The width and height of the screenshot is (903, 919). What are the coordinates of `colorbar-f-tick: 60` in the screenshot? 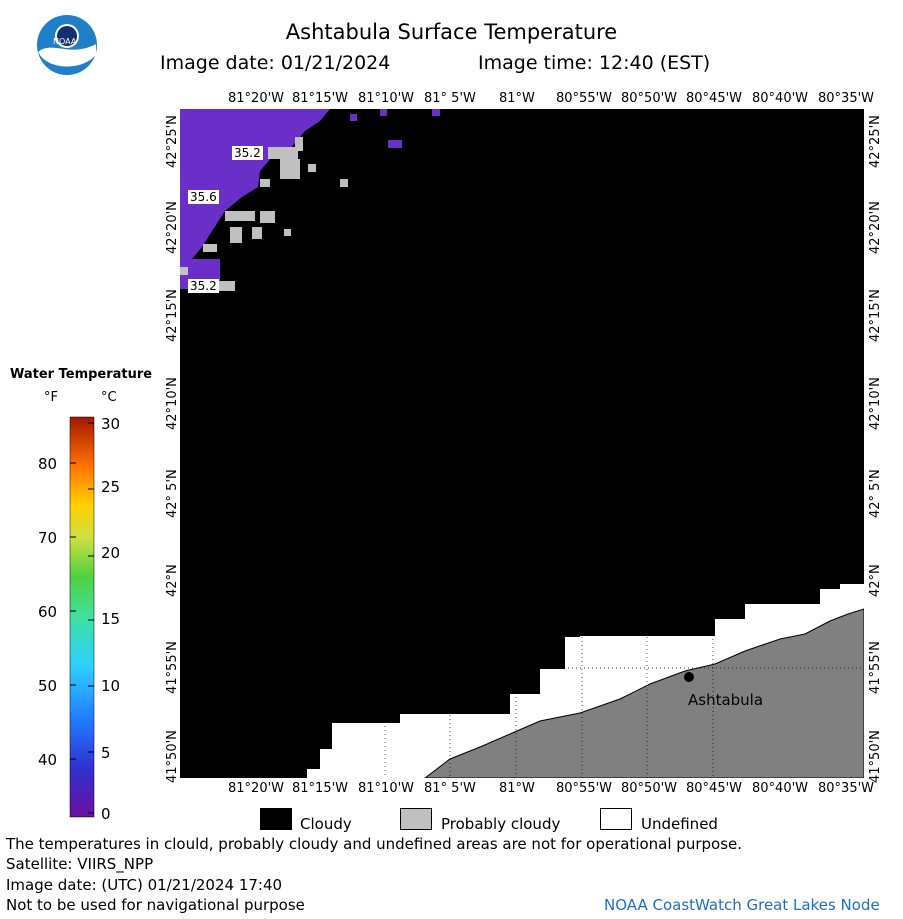 It's located at (48, 612).